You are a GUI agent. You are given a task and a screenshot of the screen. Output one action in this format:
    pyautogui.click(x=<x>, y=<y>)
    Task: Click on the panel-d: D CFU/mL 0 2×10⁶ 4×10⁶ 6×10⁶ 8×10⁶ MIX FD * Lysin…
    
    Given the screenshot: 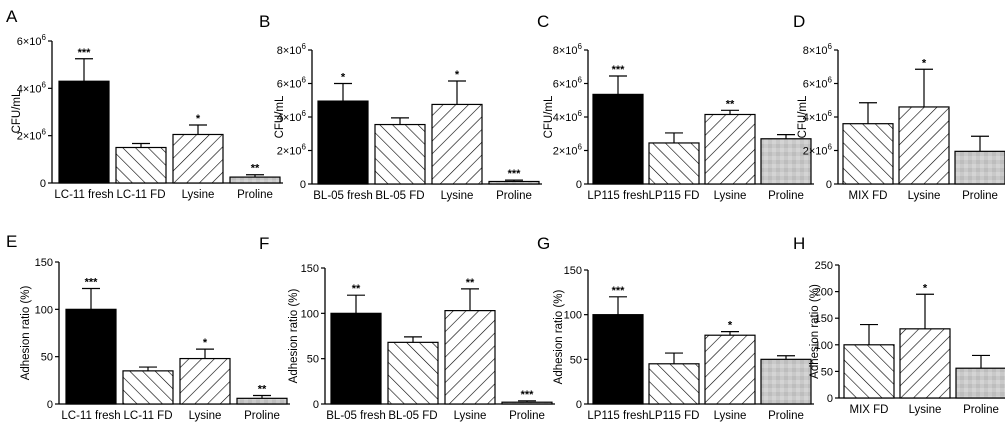 What is the action you would take?
    pyautogui.click(x=899, y=107)
    